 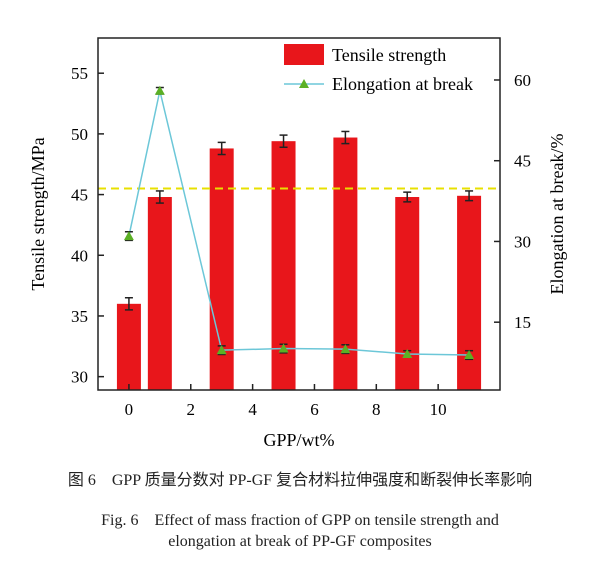 What do you see at coordinates (38, 213) in the screenshot?
I see `y-left-axis-label: Tensile strength/MPa` at bounding box center [38, 213].